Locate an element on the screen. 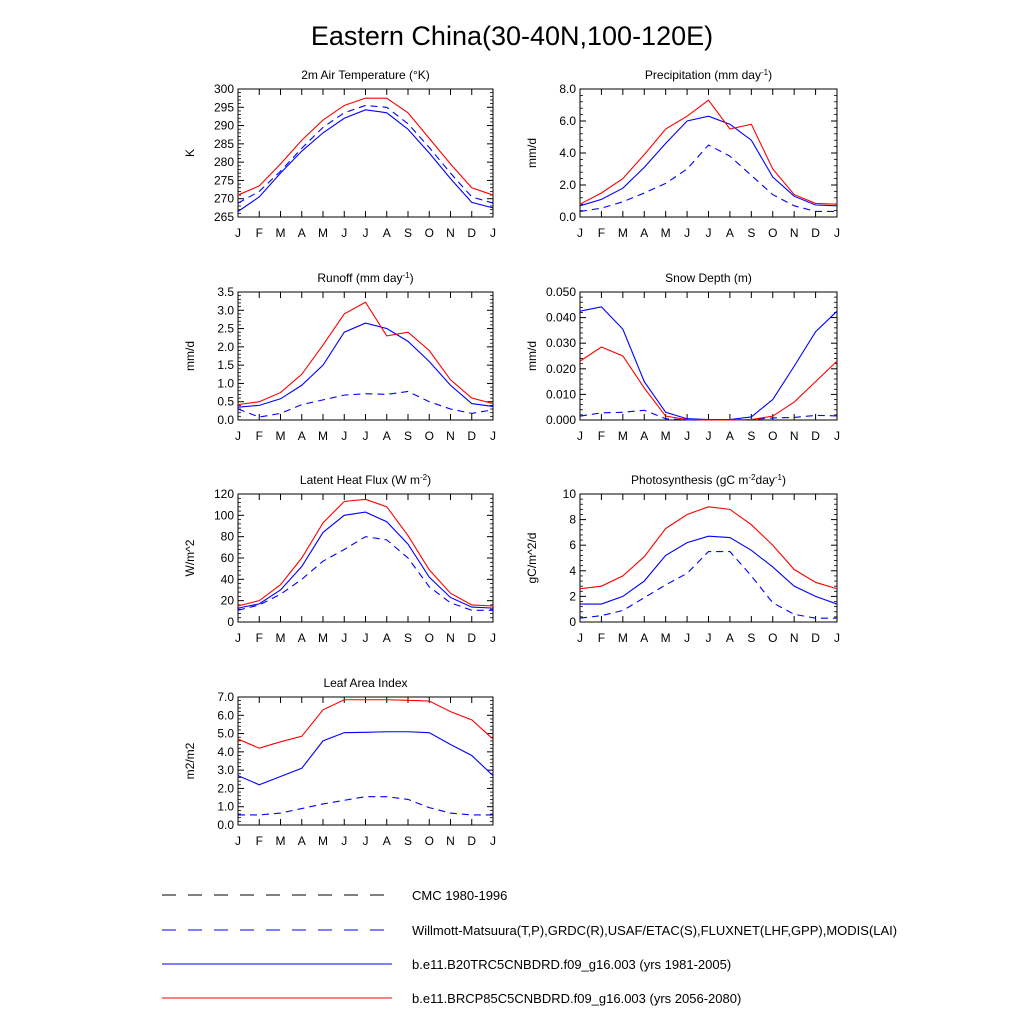 Image resolution: width=1024 pixels, height=1024 pixels. y-tick-label: 6 is located at coordinates (572, 545).